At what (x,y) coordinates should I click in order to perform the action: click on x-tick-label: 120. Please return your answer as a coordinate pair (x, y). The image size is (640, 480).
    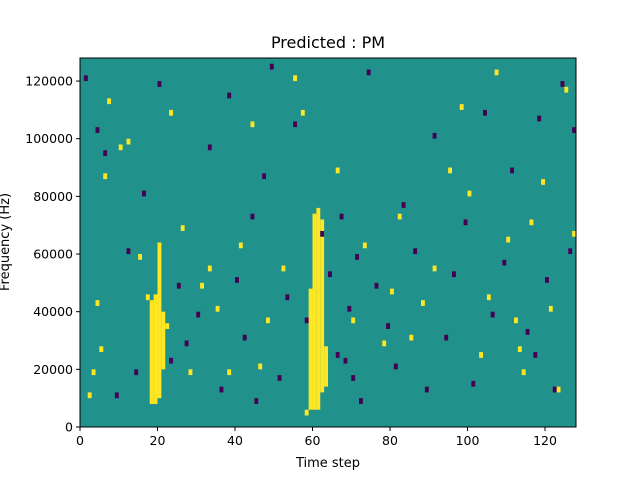
    Looking at the image, I should click on (545, 440).